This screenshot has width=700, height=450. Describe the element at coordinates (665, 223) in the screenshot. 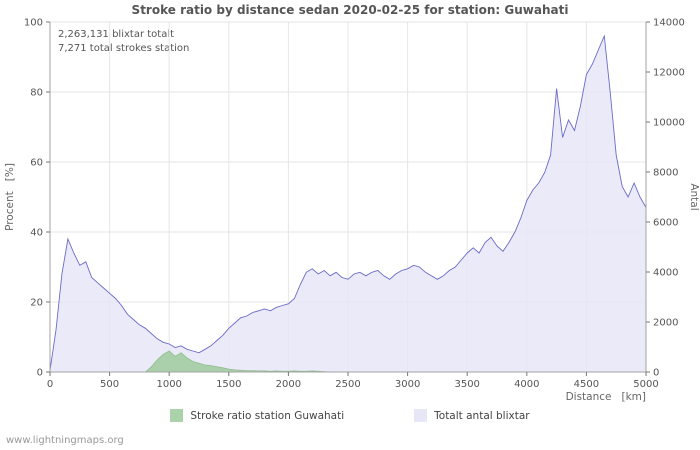

I see `svg-text: 6000` at that location.